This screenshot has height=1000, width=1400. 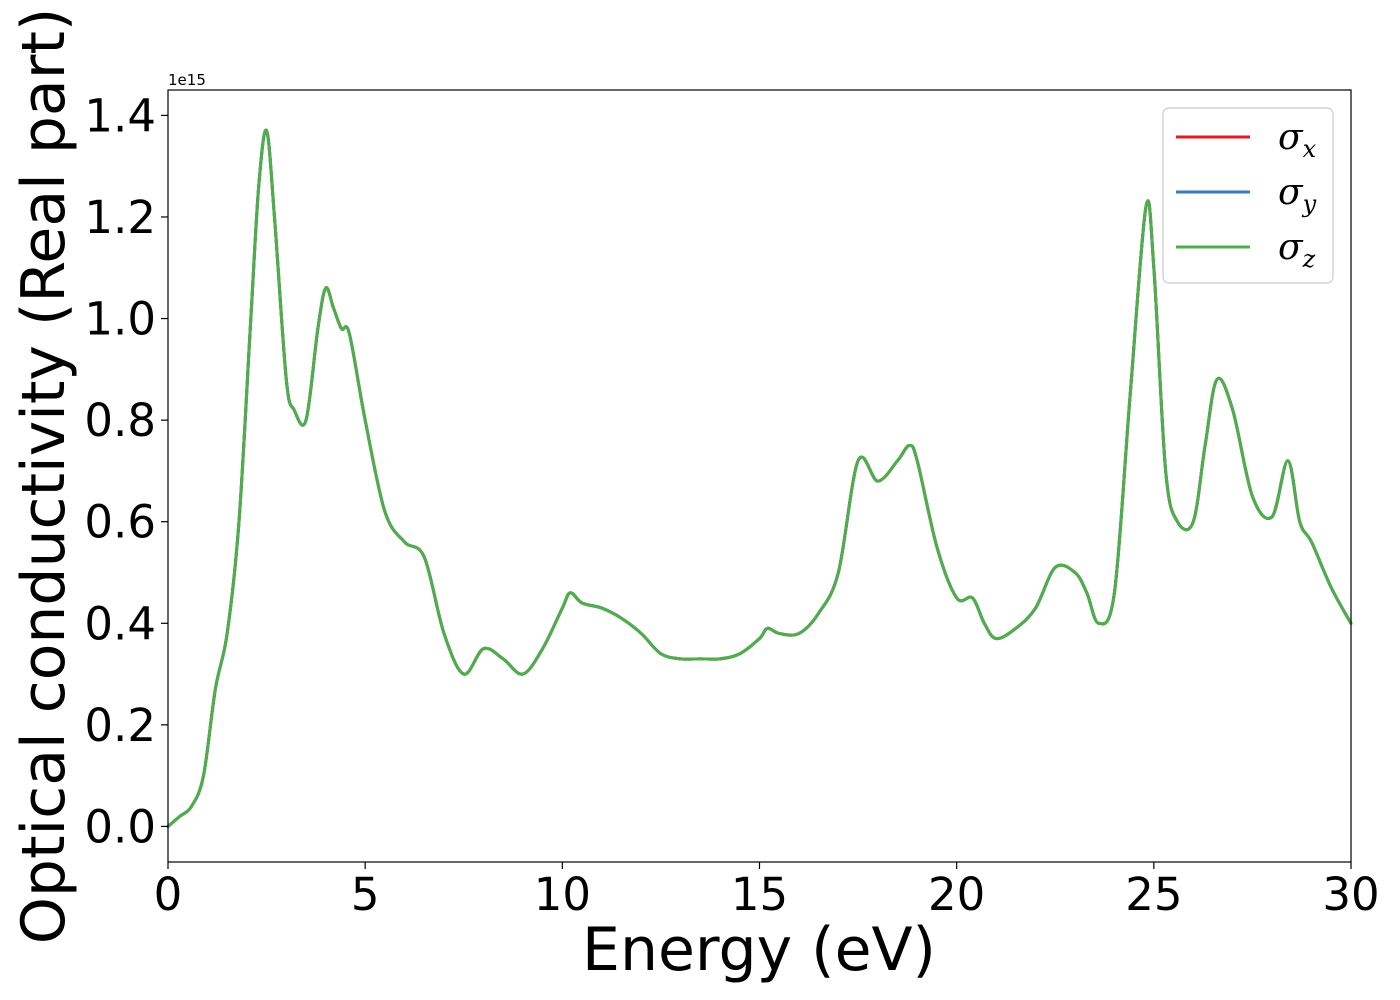 What do you see at coordinates (120, 420) in the screenshot?
I see `y-tick-label: 0.8` at bounding box center [120, 420].